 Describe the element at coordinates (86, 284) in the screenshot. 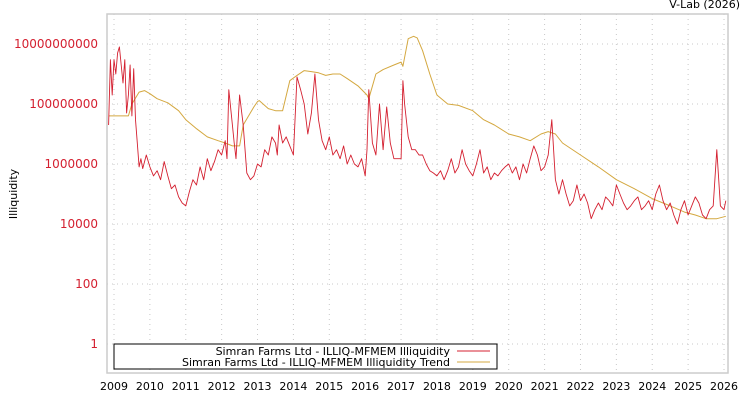

I see `y-tick-label: 100` at that location.